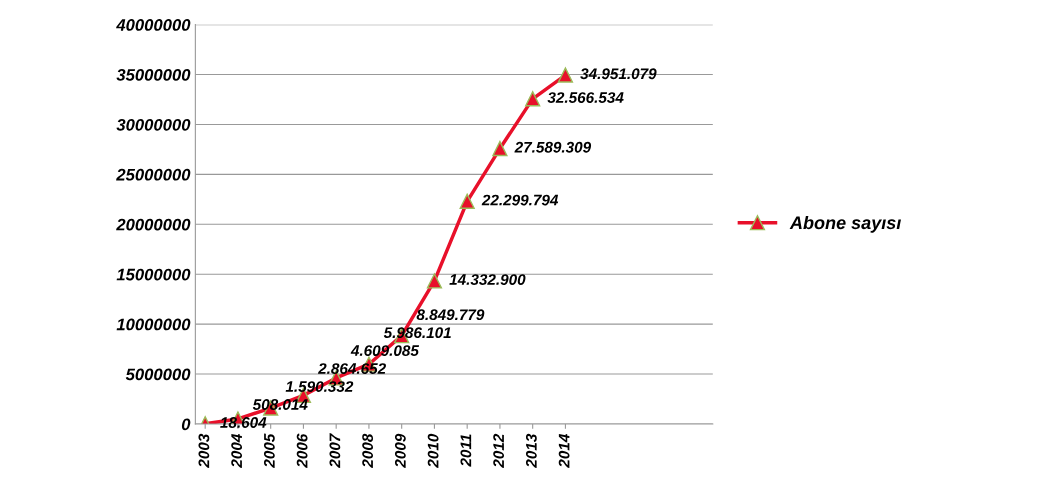 The image size is (1056, 493). What do you see at coordinates (499, 450) in the screenshot?
I see `x-tick-label: 2012` at bounding box center [499, 450].